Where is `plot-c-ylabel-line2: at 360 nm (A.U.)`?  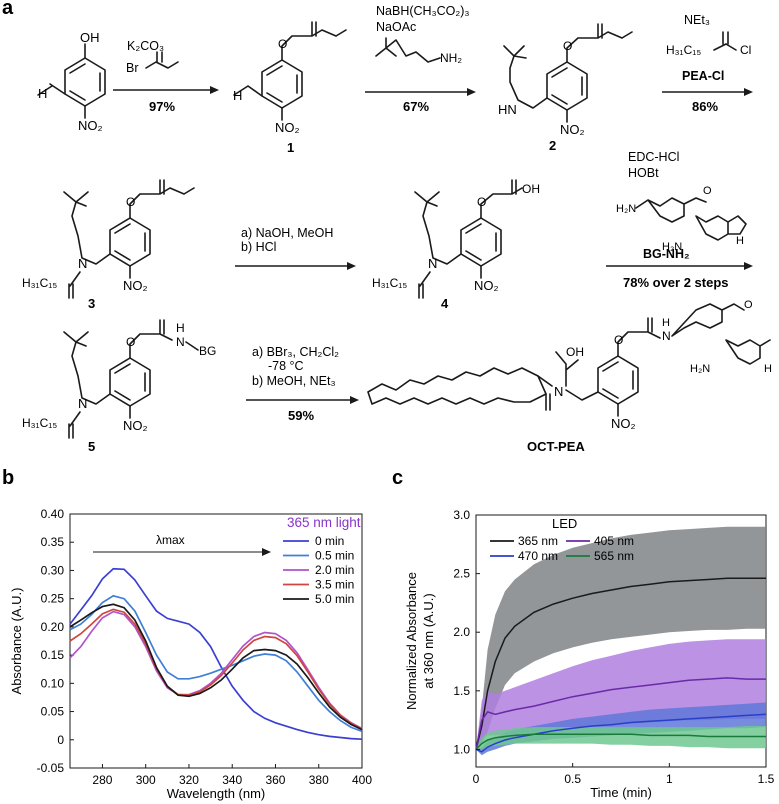 plot-c-ylabel-line2: at 360 nm (A.U.) is located at coordinates (428, 640).